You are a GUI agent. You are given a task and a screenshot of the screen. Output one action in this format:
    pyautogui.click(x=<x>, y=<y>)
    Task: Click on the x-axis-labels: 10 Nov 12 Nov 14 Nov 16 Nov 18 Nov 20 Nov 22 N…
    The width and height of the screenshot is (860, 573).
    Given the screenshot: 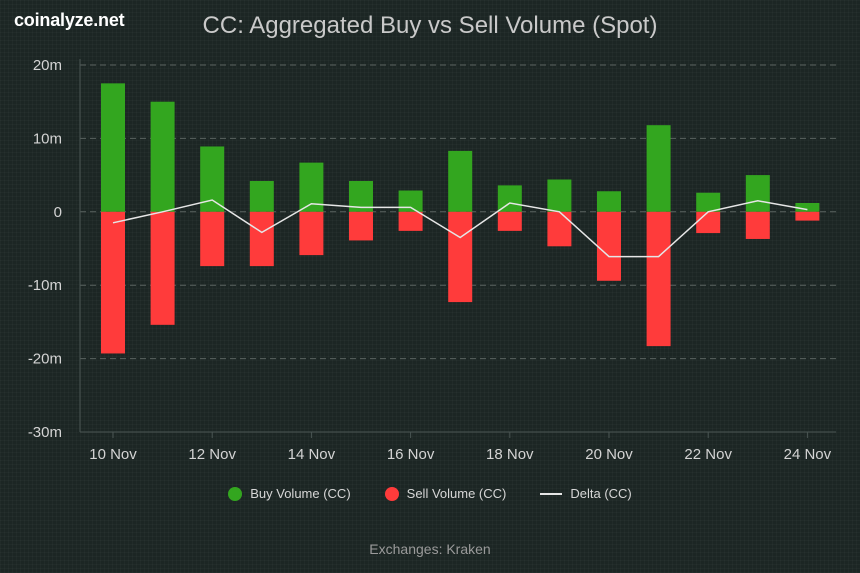 What is the action you would take?
    pyautogui.click(x=460, y=454)
    